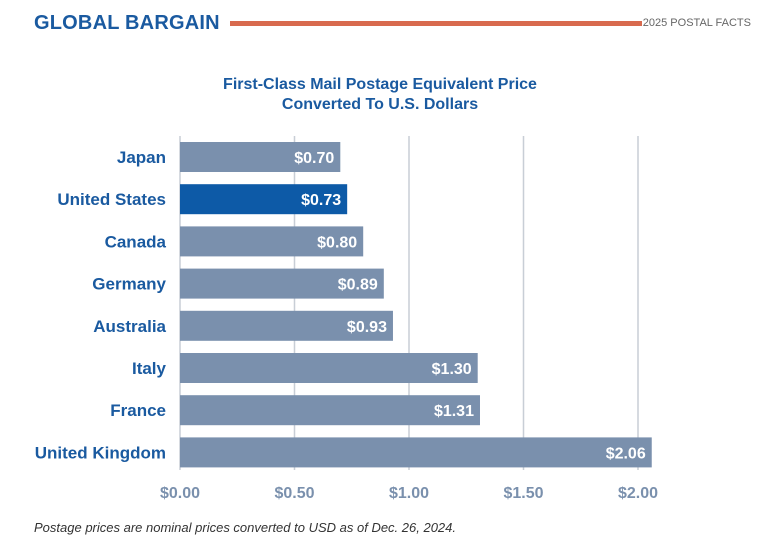 The height and width of the screenshot is (552, 769). I want to click on value-label-5: $1.30, so click(452, 369).